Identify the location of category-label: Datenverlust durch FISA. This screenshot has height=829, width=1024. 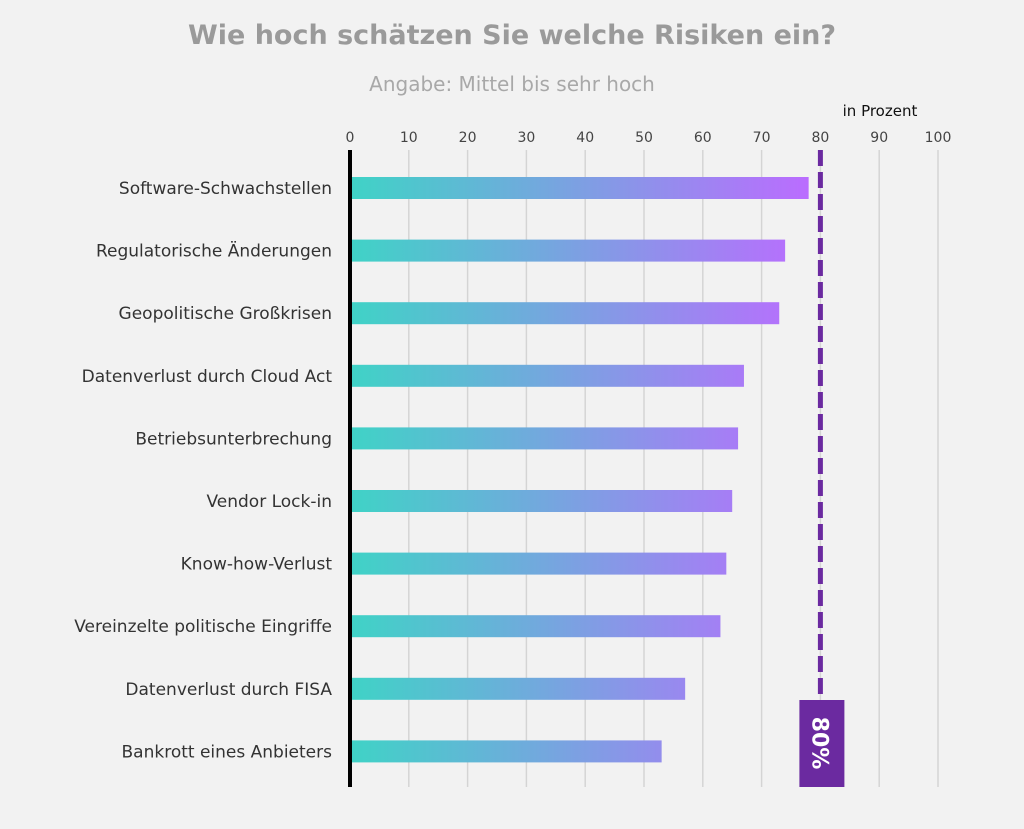
(228, 690).